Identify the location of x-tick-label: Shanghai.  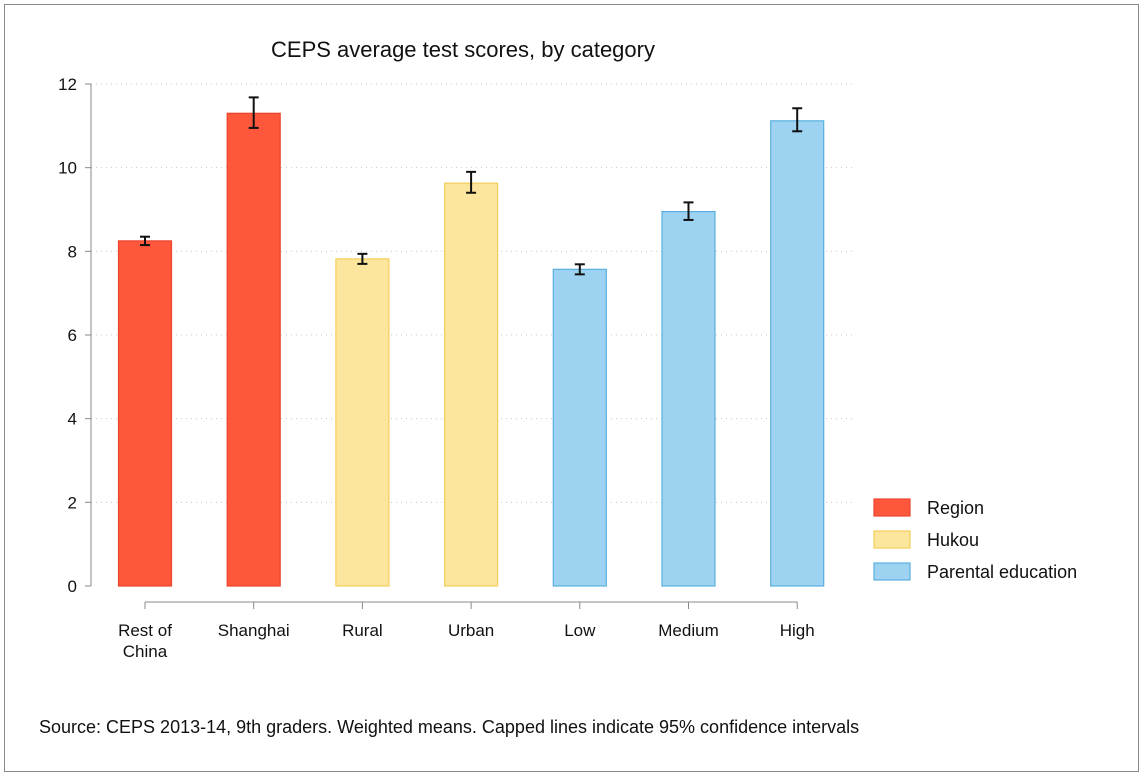
(254, 630).